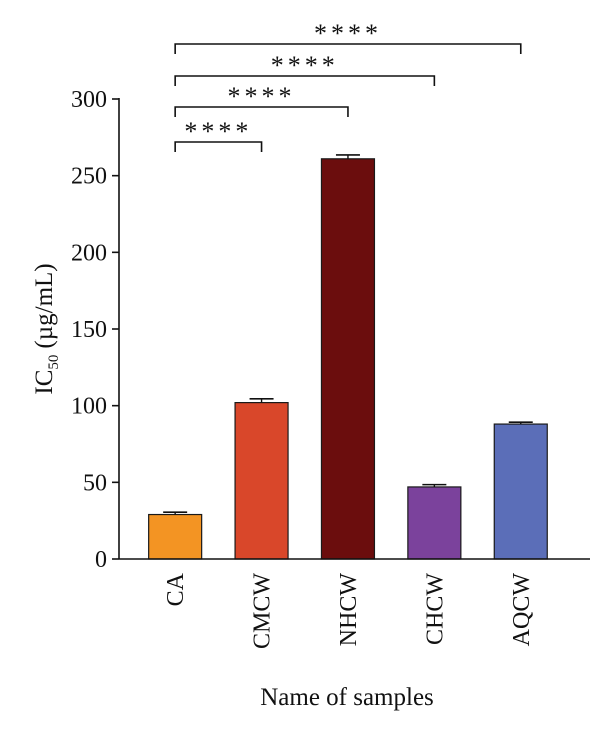 The width and height of the screenshot is (600, 739). Describe the element at coordinates (89, 177) in the screenshot. I see `y-tick-label: 250` at that location.